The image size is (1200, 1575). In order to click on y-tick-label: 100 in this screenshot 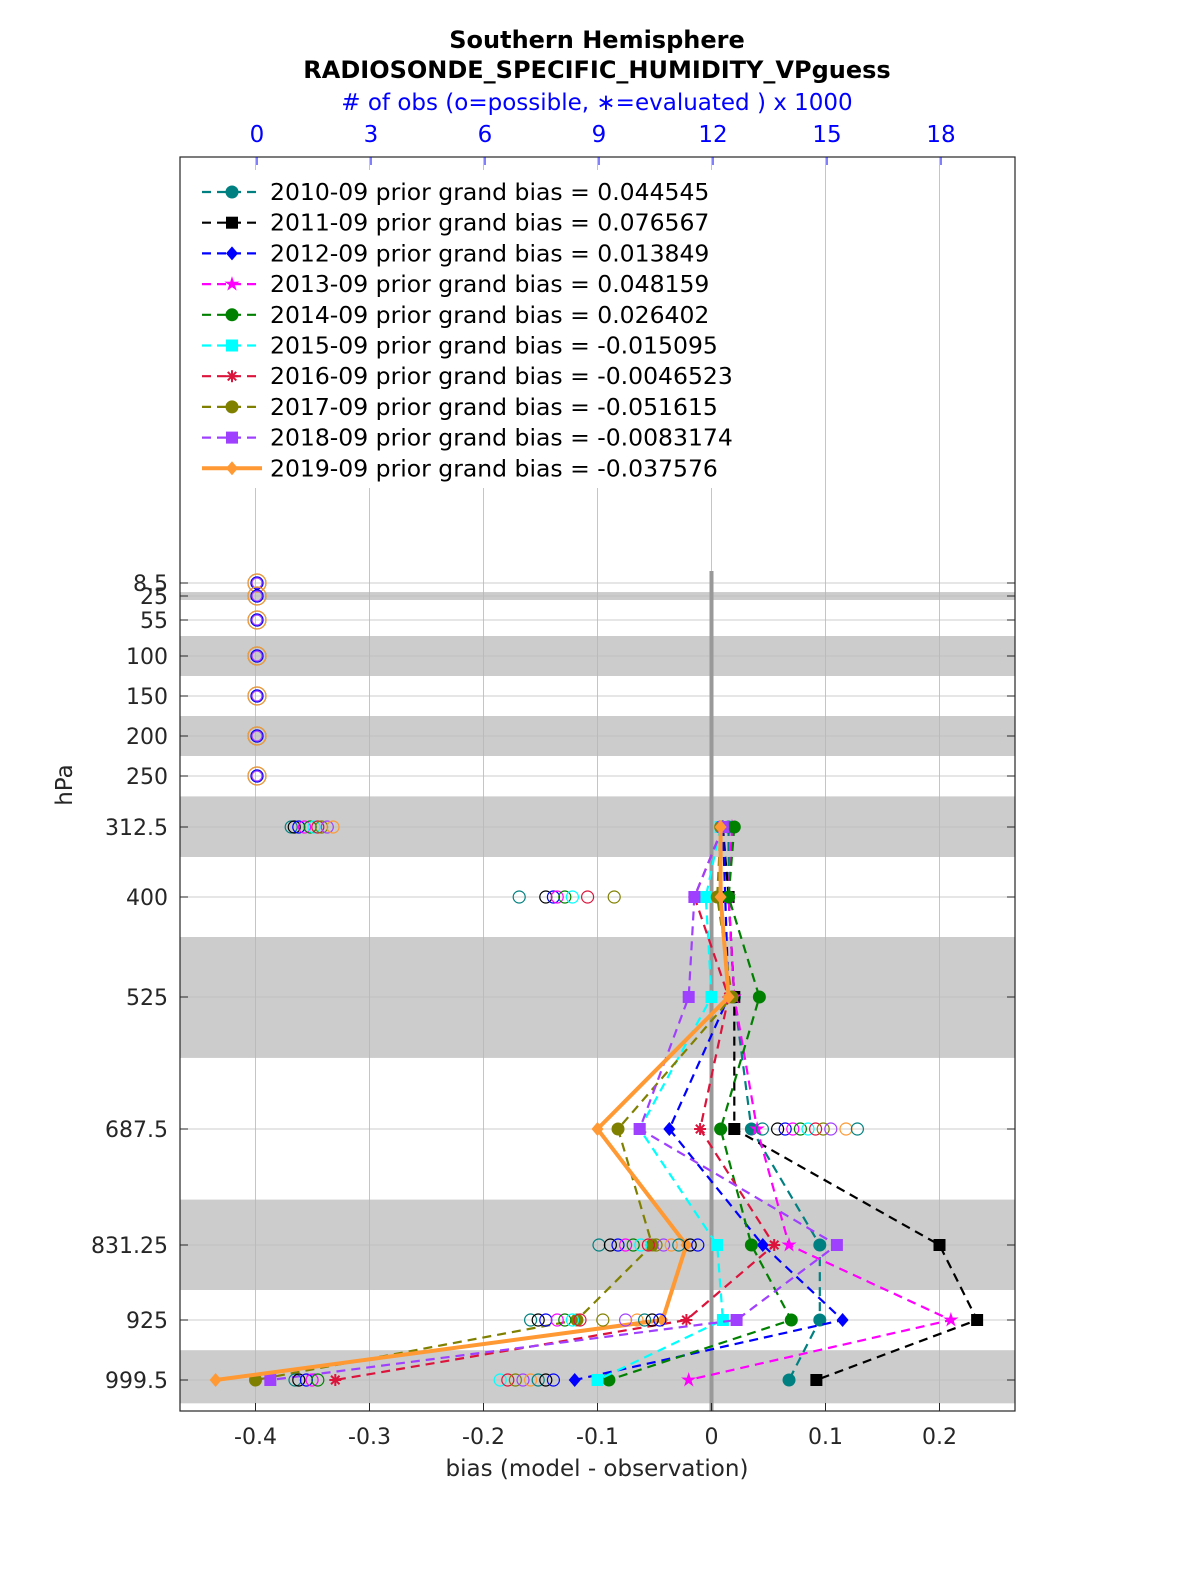, I will do `click(147, 657)`.